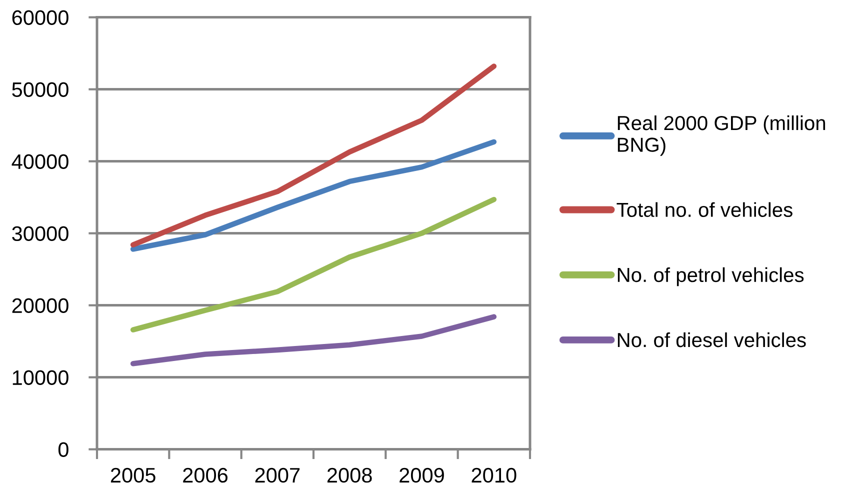  What do you see at coordinates (40, 162) in the screenshot?
I see `y-tick-label: 40000` at bounding box center [40, 162].